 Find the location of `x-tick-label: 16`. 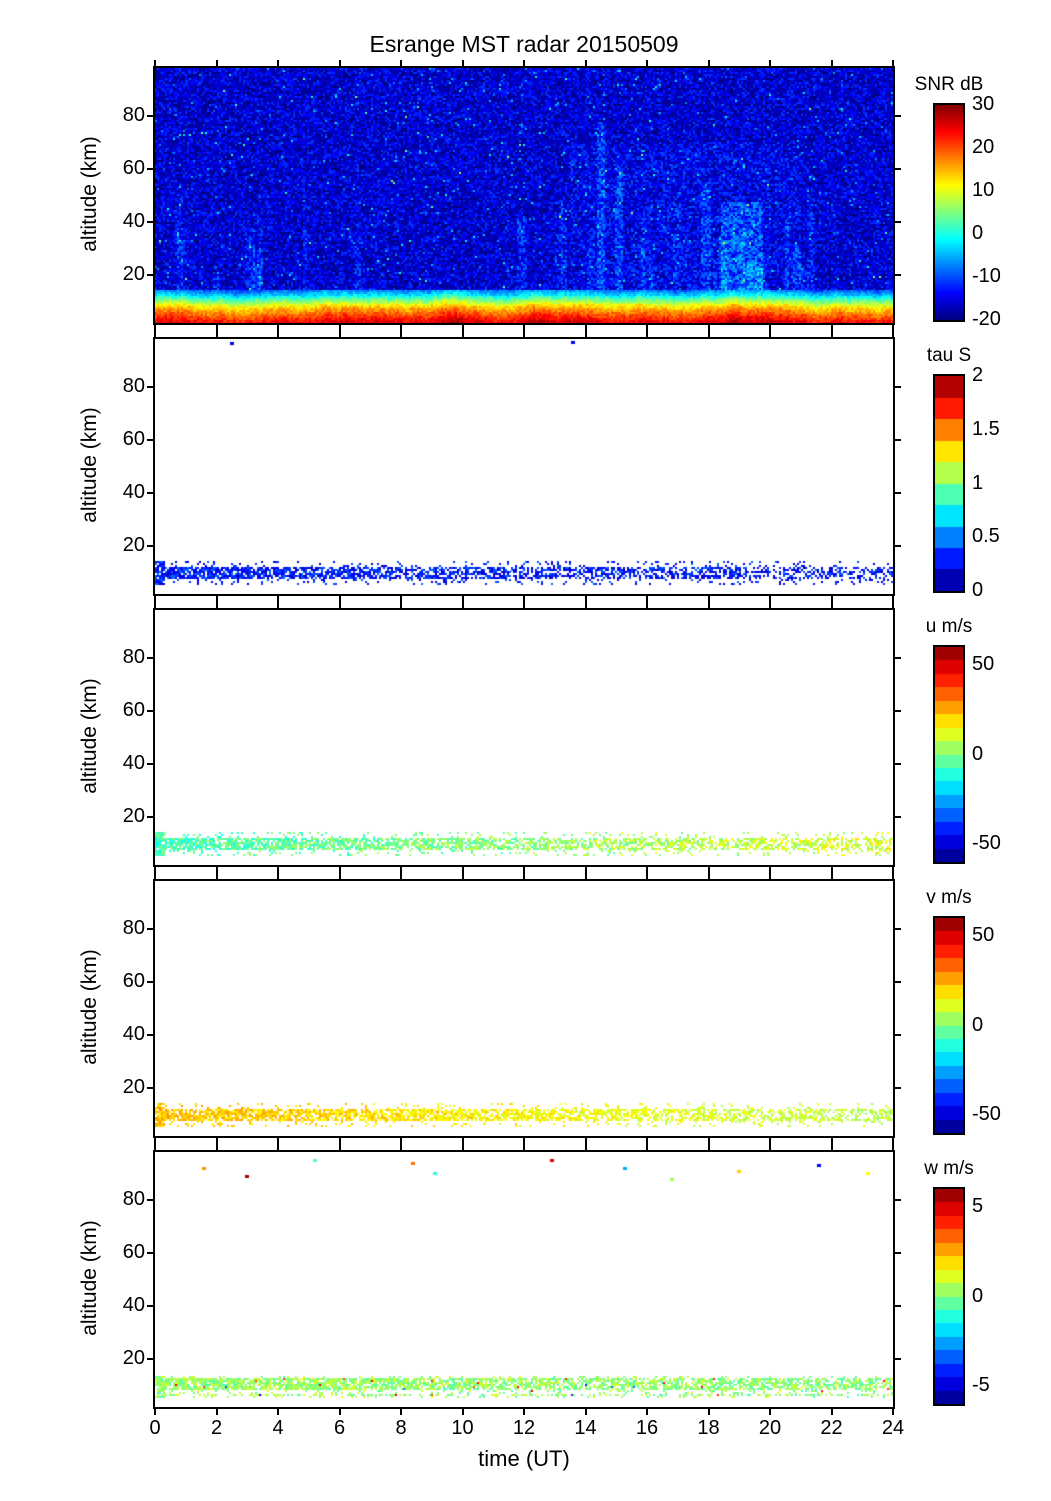

x-tick-label: 16 is located at coordinates (647, 1428).